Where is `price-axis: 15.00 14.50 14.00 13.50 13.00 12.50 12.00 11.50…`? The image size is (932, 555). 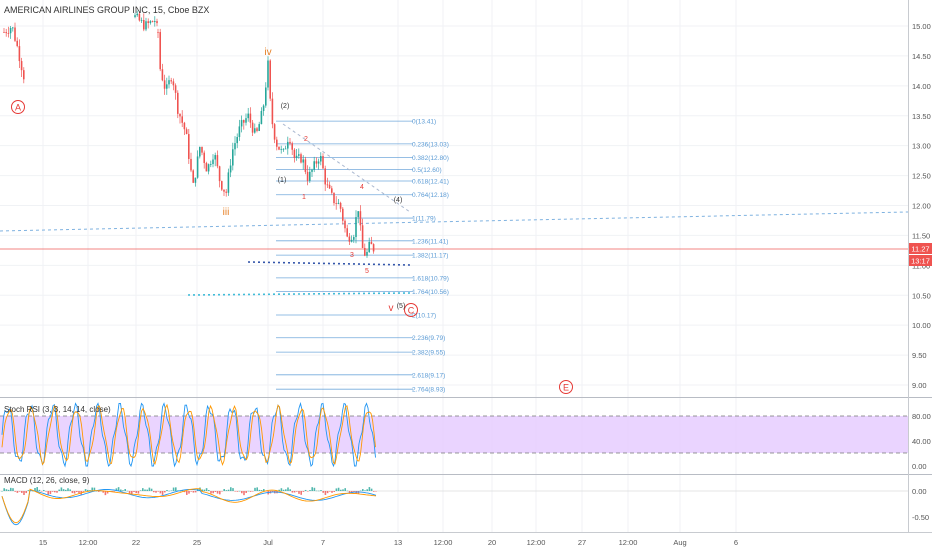
price-axis: 15.00 14.50 14.00 13.50 13.00 12.50 12.00 11.50… is located at coordinates (921, 206).